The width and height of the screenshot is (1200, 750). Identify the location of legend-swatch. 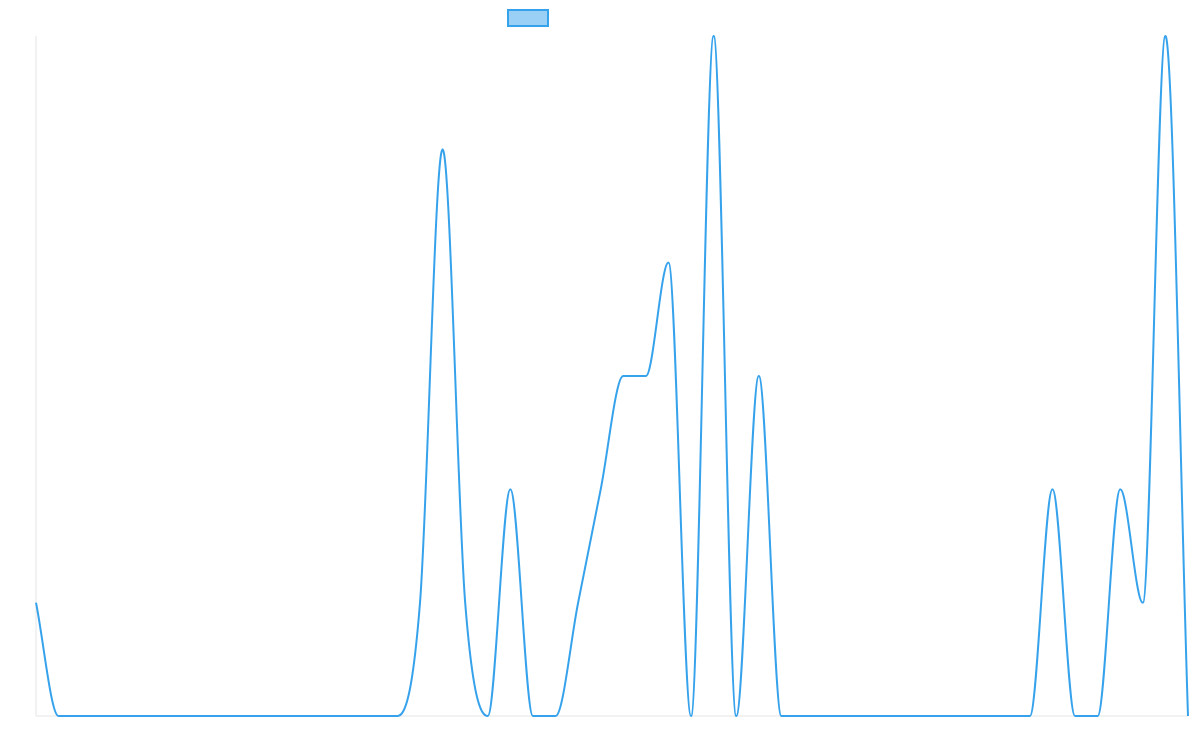
(528, 18).